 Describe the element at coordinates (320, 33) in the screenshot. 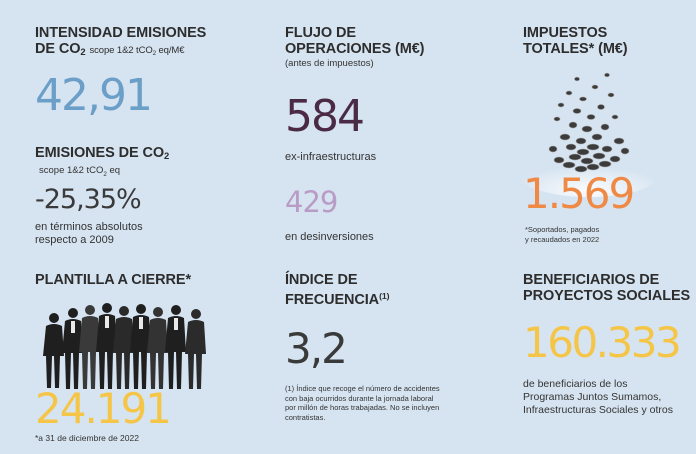

I see `flujo-title-line1: FLUJO DE` at that location.